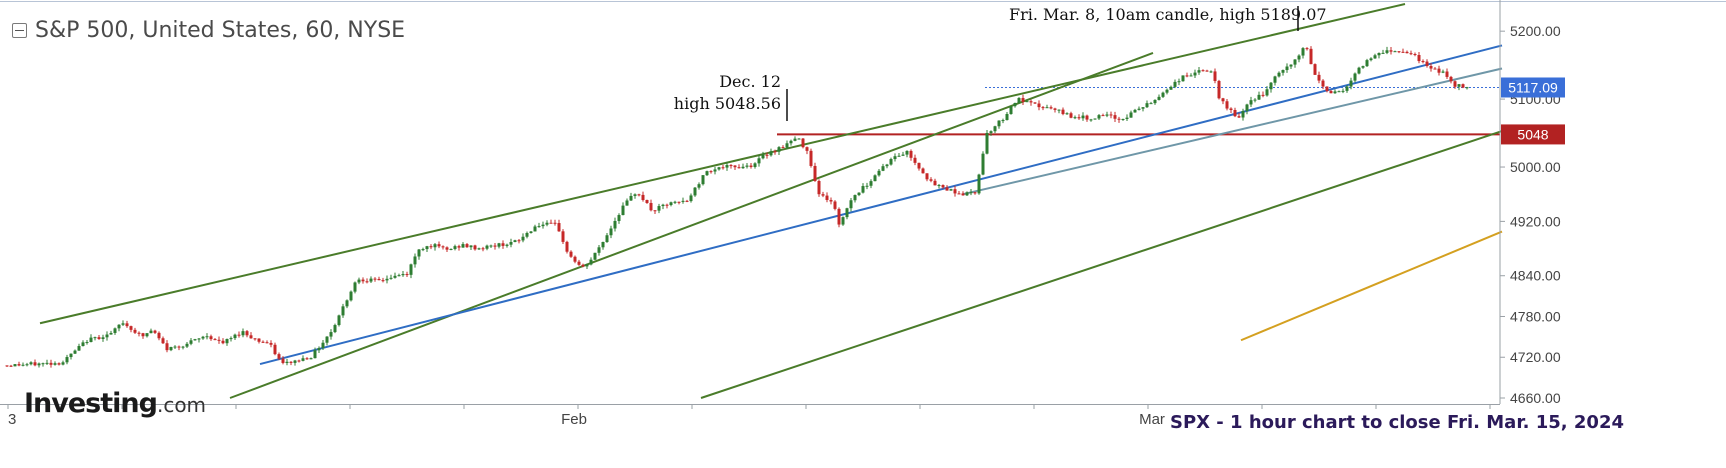 The image size is (1726, 468). What do you see at coordinates (19, 30) in the screenshot?
I see `collapse-icon` at bounding box center [19, 30].